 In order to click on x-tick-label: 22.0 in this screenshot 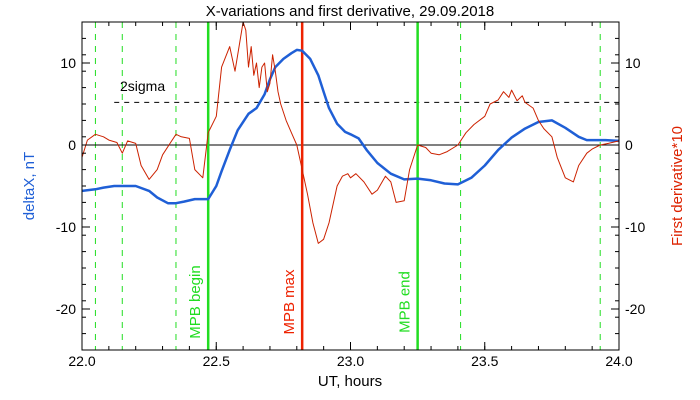, I will do `click(81, 361)`.